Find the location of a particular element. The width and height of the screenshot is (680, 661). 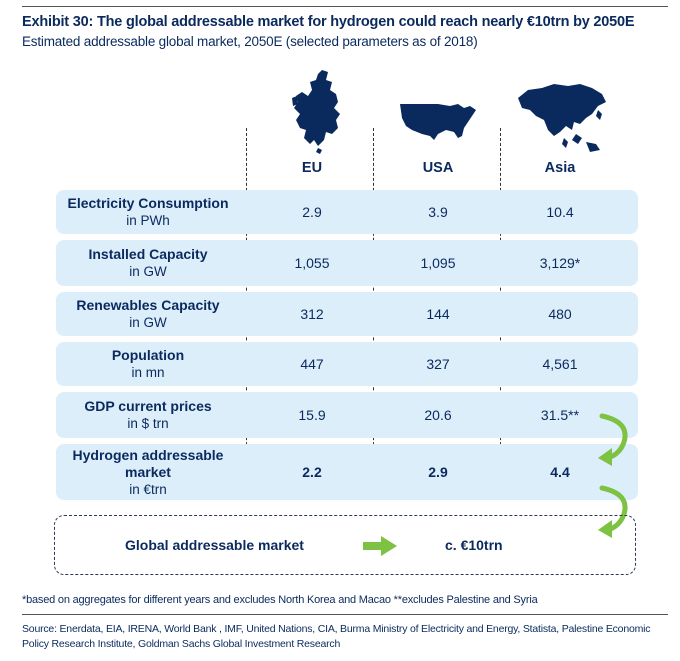

row-title-line2: market is located at coordinates (148, 471).